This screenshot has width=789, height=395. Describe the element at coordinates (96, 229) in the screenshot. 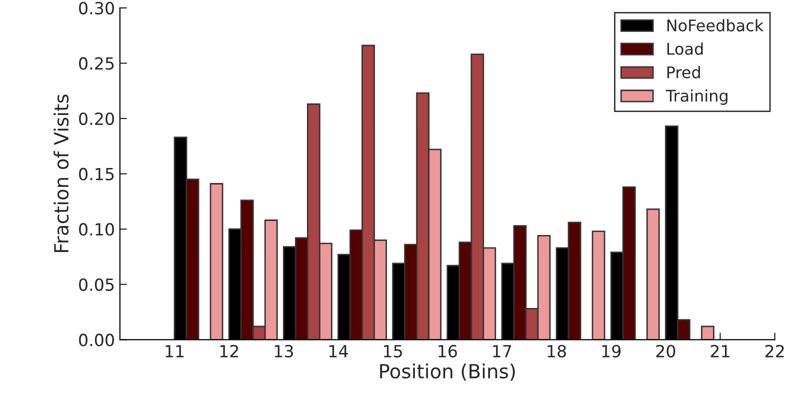

I see `y-tick-label: 0.10` at that location.